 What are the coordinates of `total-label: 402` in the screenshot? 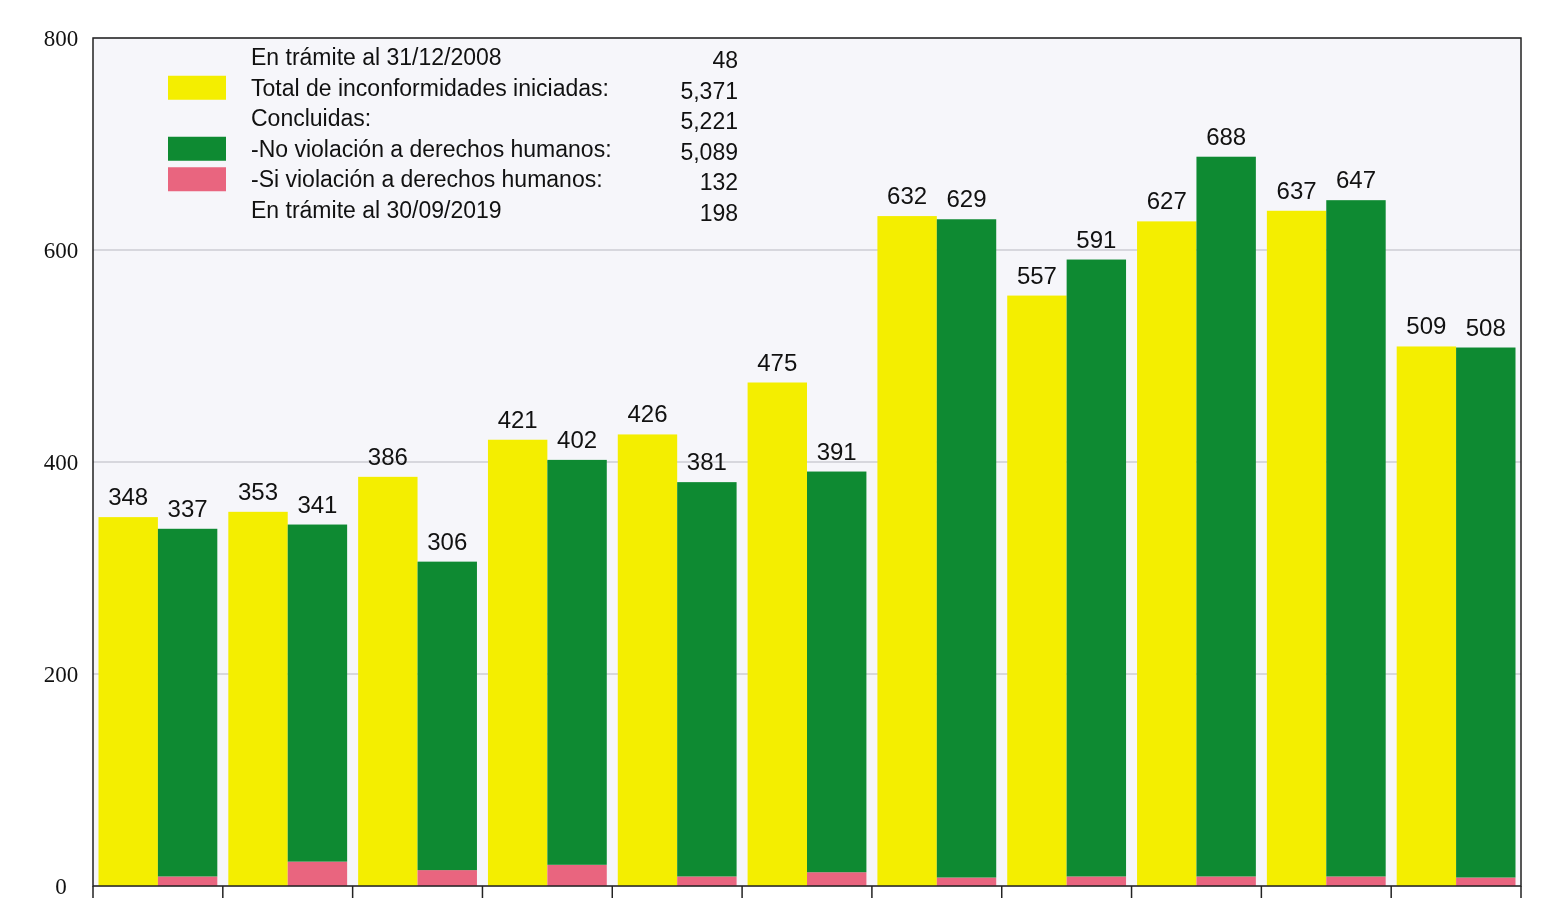 It's located at (577, 439).